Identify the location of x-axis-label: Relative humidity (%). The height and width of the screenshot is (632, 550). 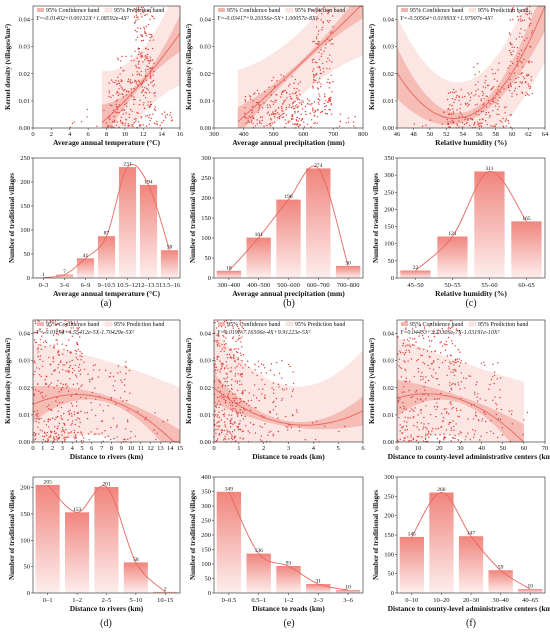
(471, 142).